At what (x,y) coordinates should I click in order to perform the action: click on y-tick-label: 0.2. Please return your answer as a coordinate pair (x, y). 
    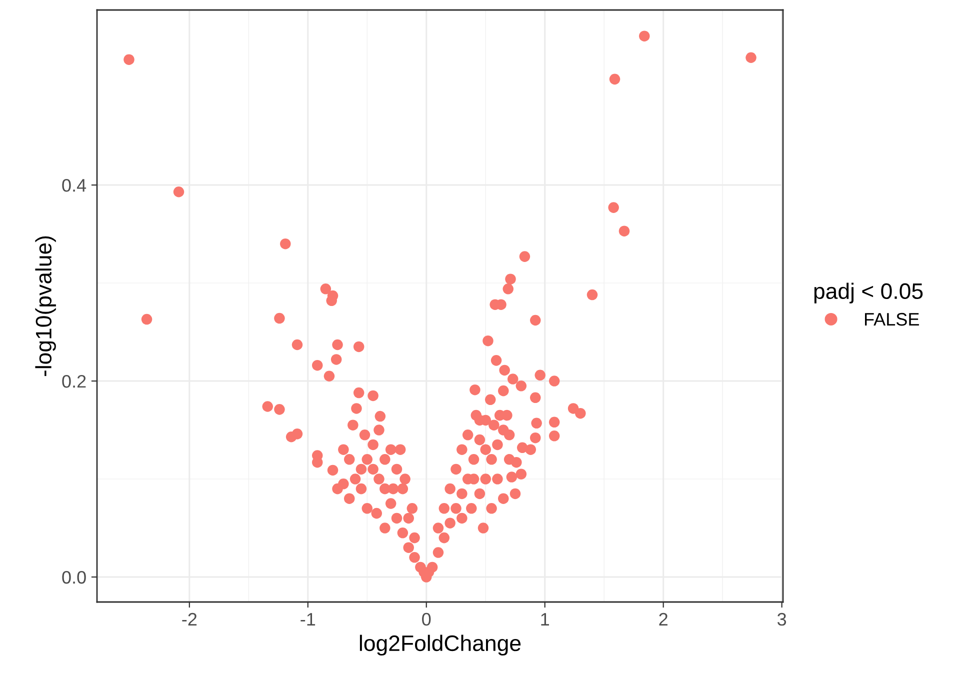
    Looking at the image, I should click on (74, 381).